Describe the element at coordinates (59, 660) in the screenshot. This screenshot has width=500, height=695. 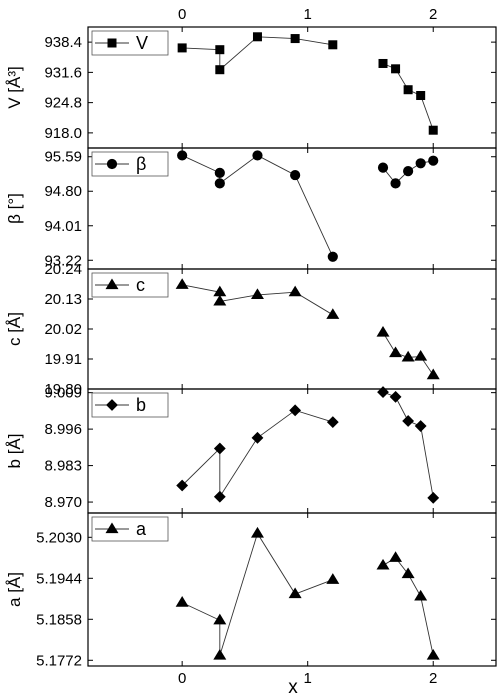
I see `y-tick-label: 5.1772` at that location.